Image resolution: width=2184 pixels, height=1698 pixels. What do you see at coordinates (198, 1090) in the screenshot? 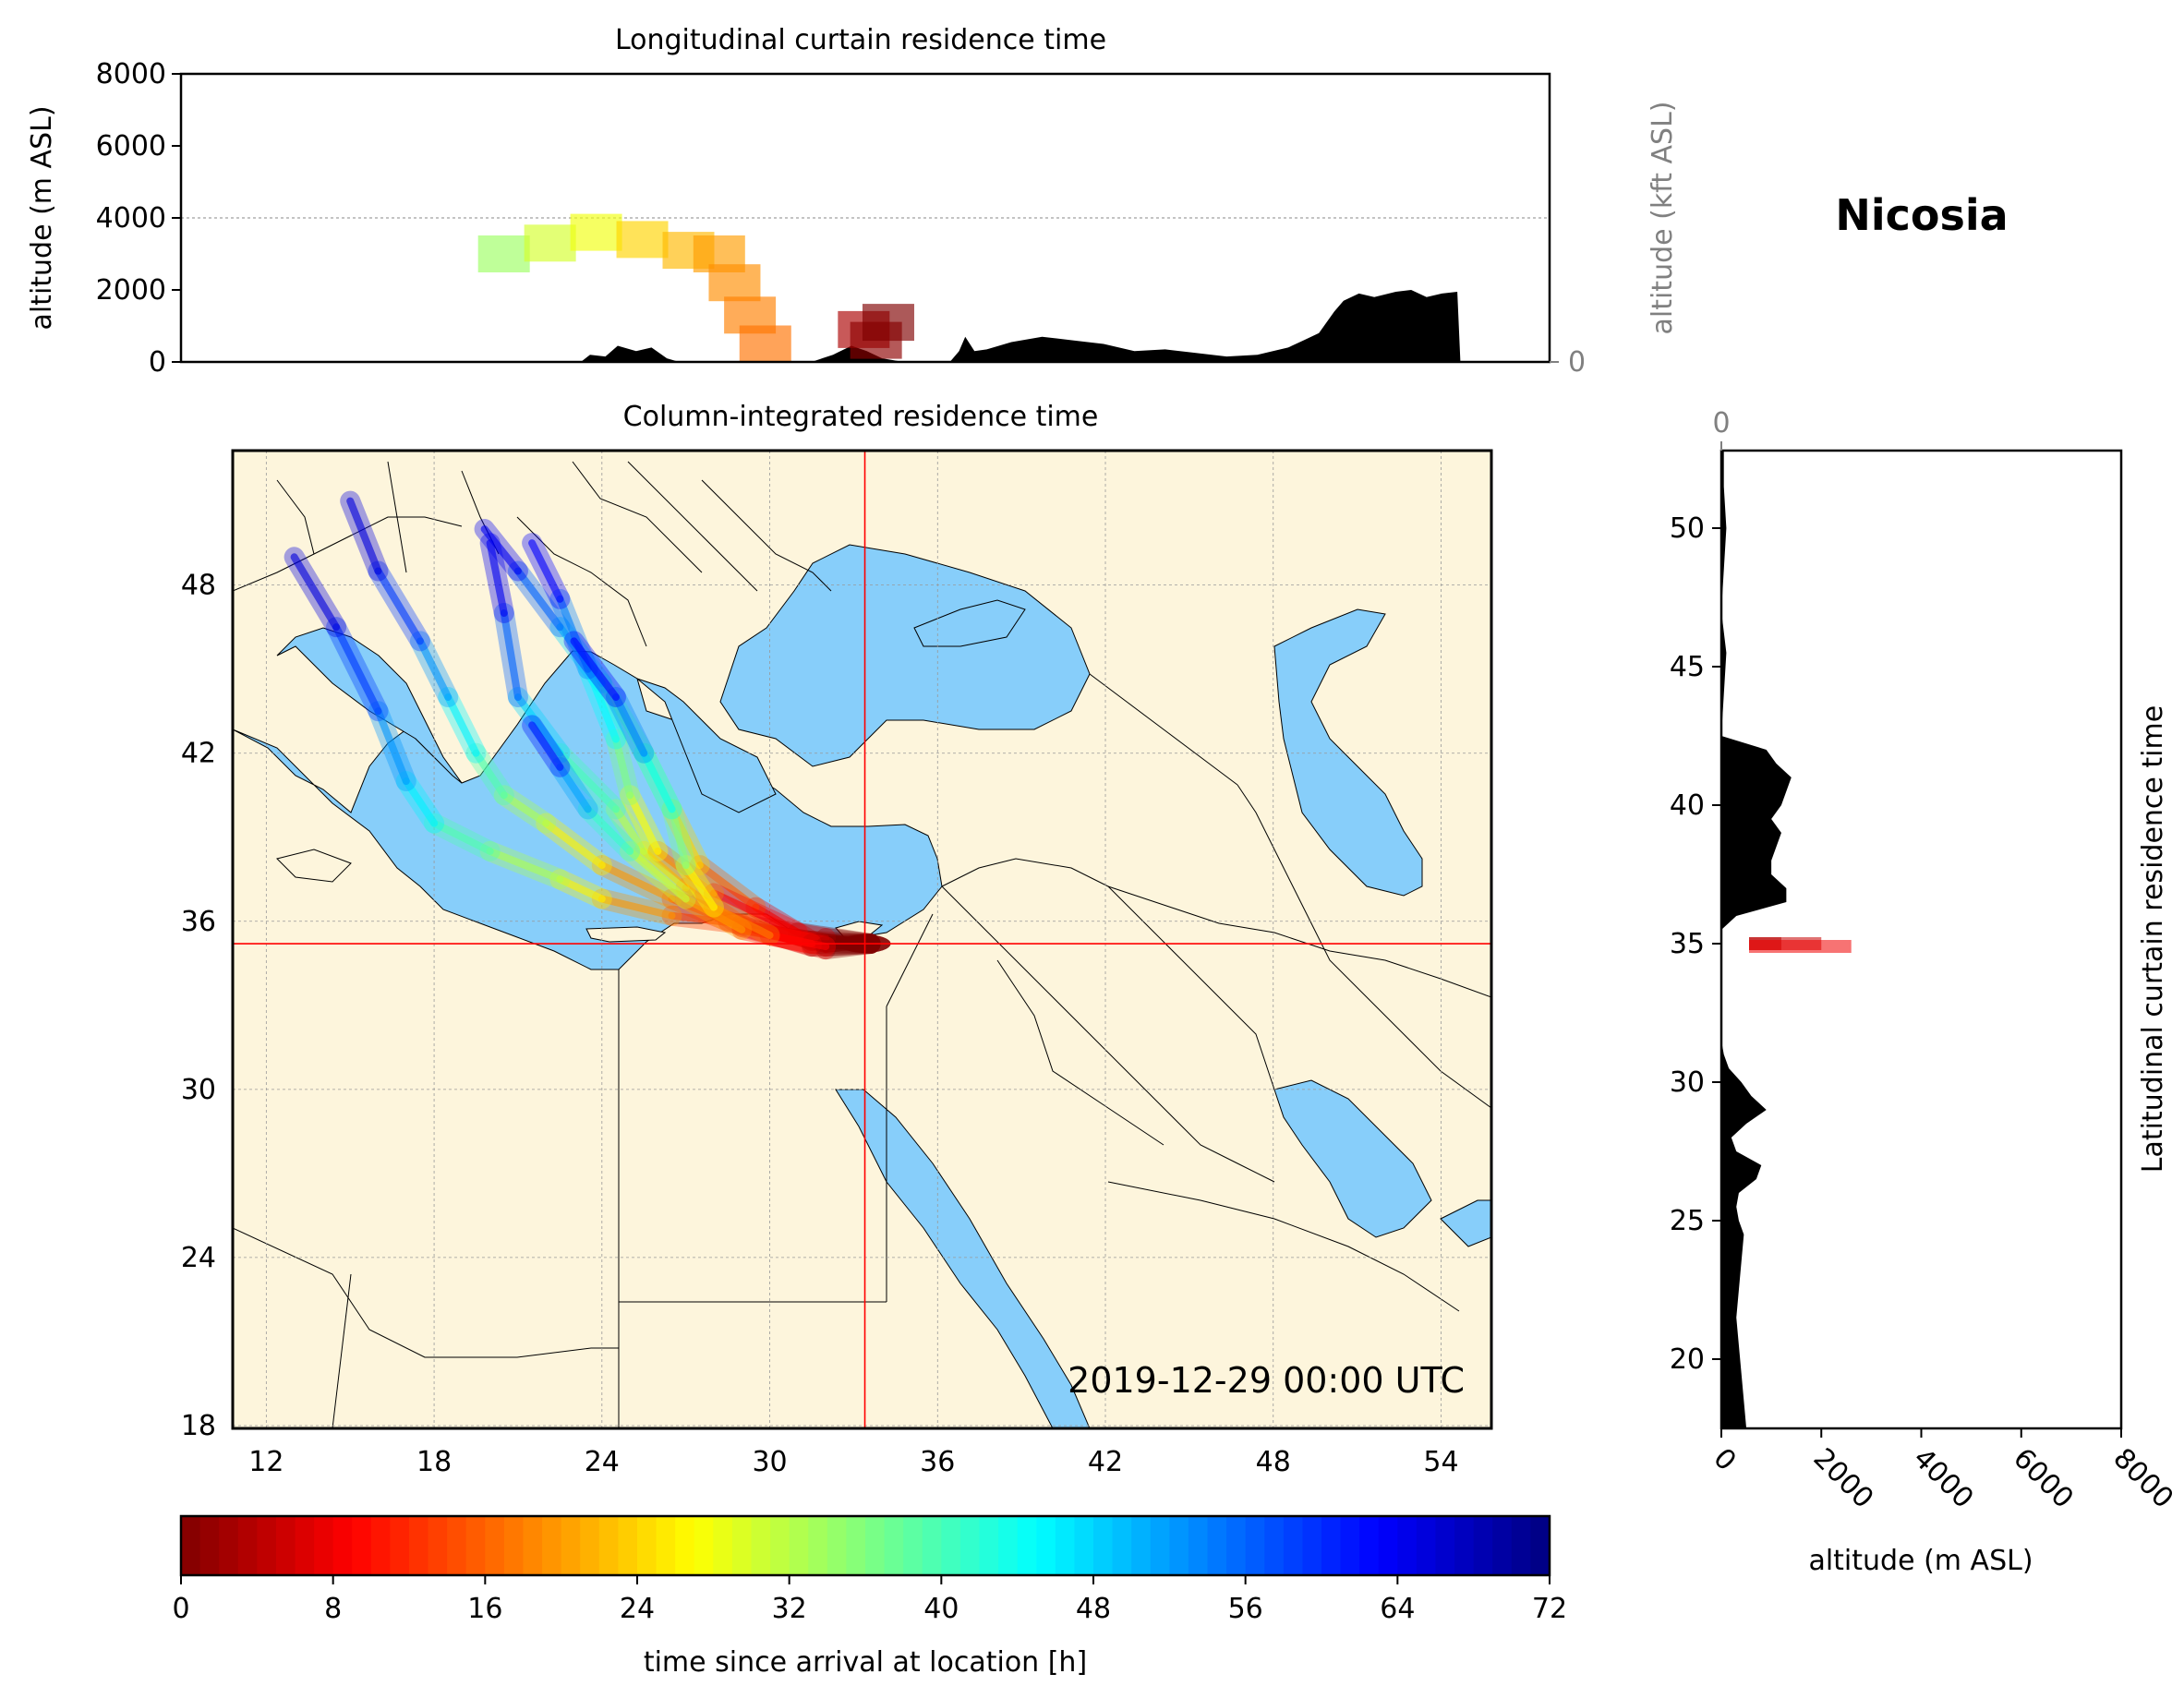
I see `map-ytick-label: 30` at bounding box center [198, 1090].